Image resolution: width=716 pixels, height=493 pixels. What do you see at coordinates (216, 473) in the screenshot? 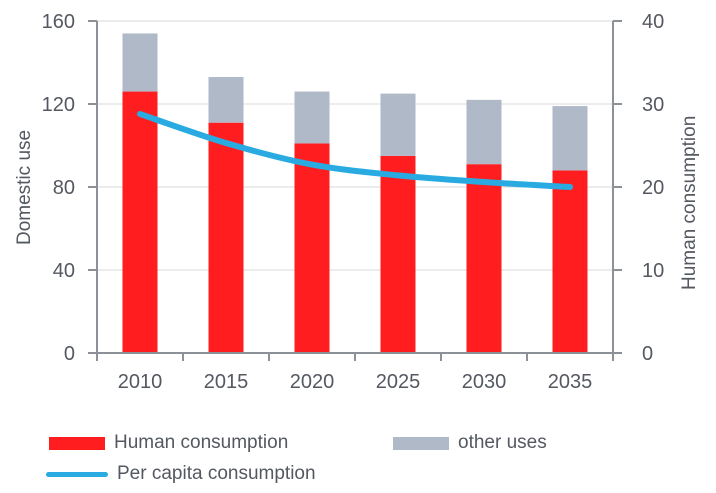
I see `legend-label-per-capita: Per capita consumption` at bounding box center [216, 473].